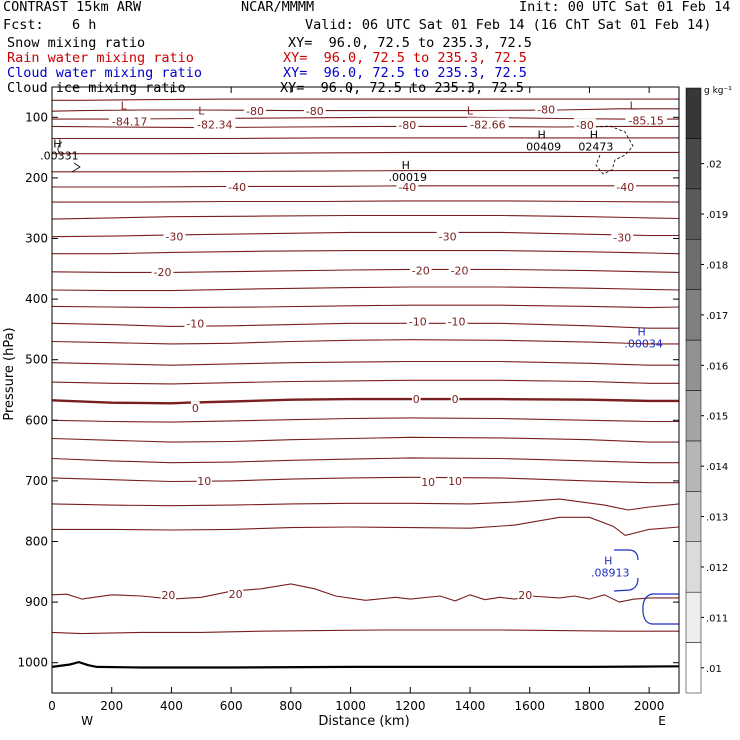 The height and width of the screenshot is (740, 740). What do you see at coordinates (546, 109) in the screenshot?
I see `contour-label-6: -80` at bounding box center [546, 109].